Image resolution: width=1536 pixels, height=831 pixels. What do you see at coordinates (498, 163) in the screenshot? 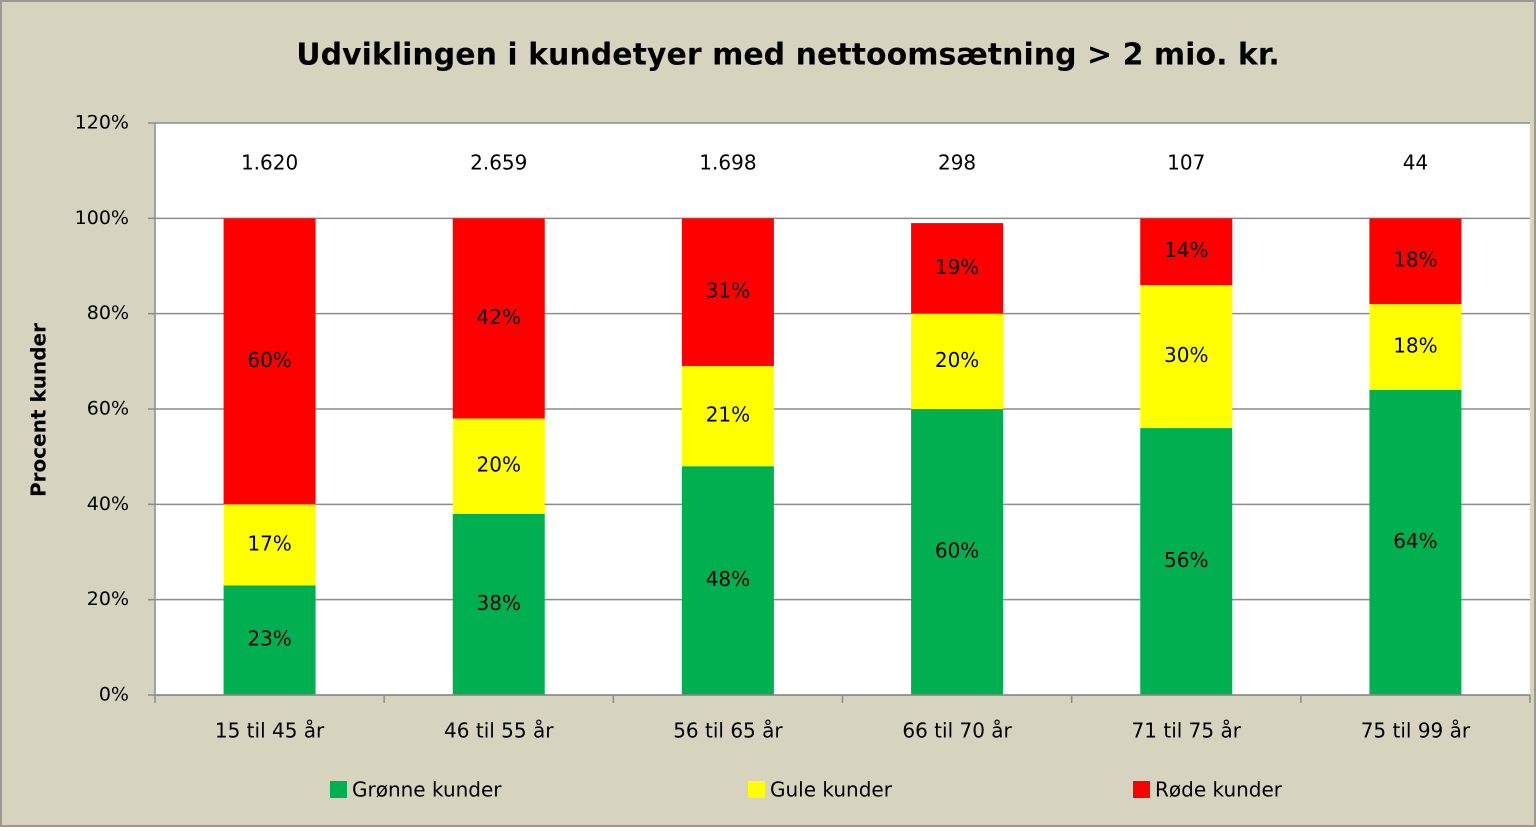
I see `bar-annotation: 2.659` at bounding box center [498, 163].